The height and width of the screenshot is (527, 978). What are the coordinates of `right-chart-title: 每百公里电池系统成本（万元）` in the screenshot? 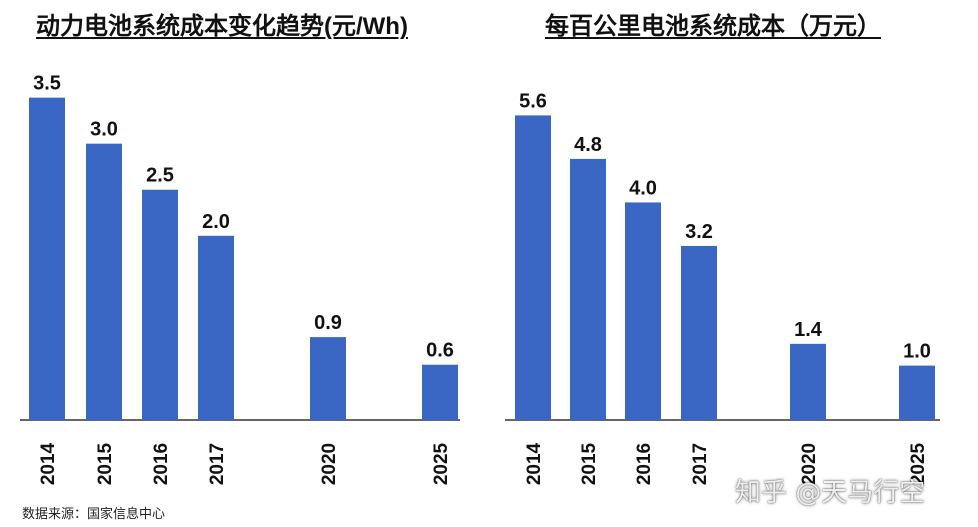 It's located at (713, 26).